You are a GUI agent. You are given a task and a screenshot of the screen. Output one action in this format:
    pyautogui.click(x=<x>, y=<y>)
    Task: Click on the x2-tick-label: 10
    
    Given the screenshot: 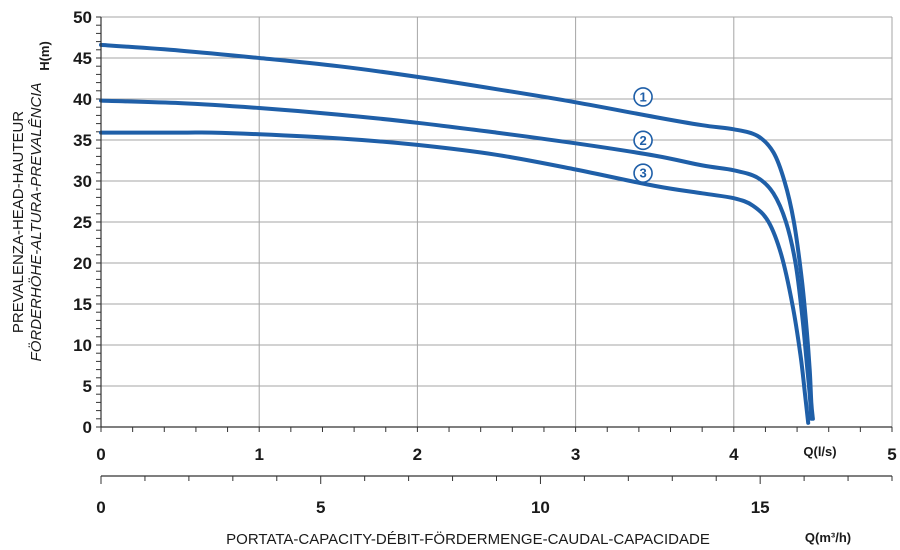 What is the action you would take?
    pyautogui.click(x=540, y=507)
    